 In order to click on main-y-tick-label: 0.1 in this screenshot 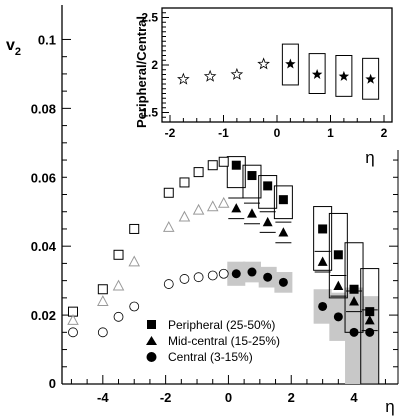, I will do `click(47, 39)`.